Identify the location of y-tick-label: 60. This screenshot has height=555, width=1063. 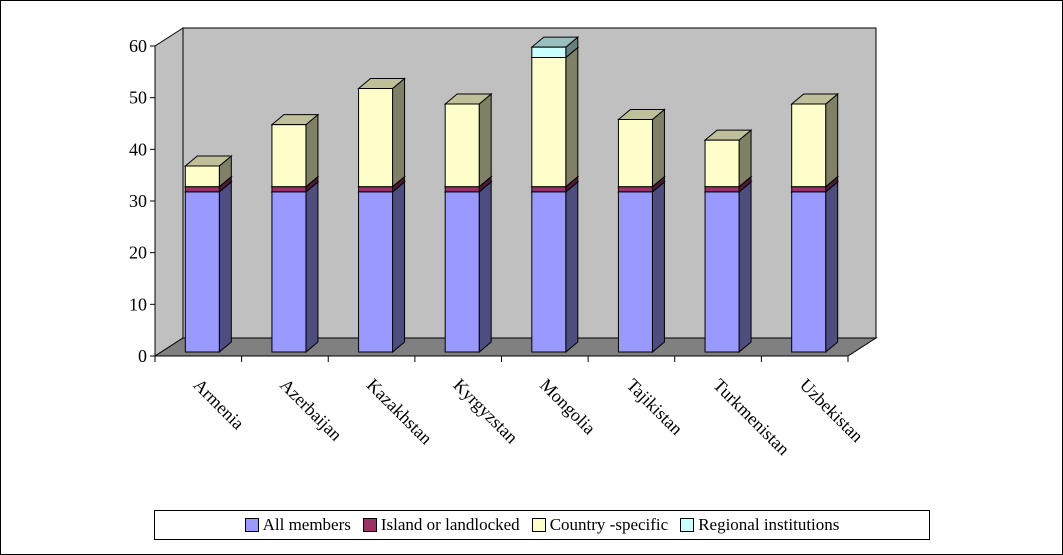
(138, 46).